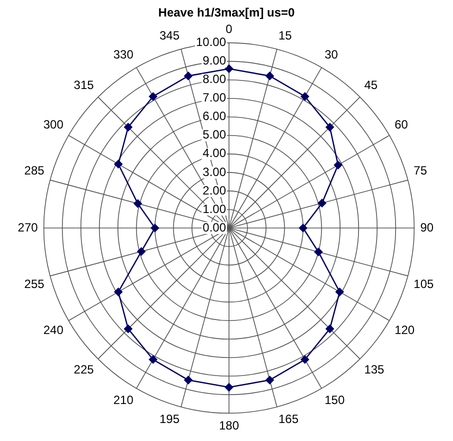  I want to click on spoke-label: 45, so click(371, 85).